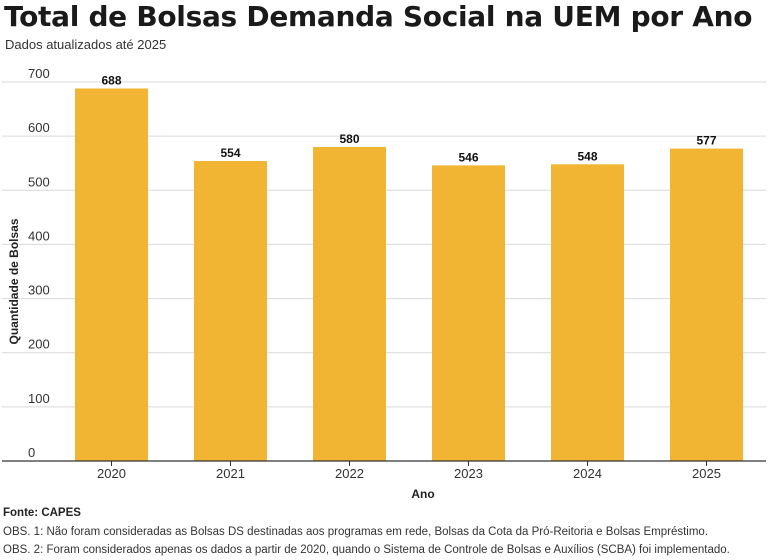 The height and width of the screenshot is (560, 768). I want to click on y-axis-title: Quantidade de Bolsas, so click(14, 281).